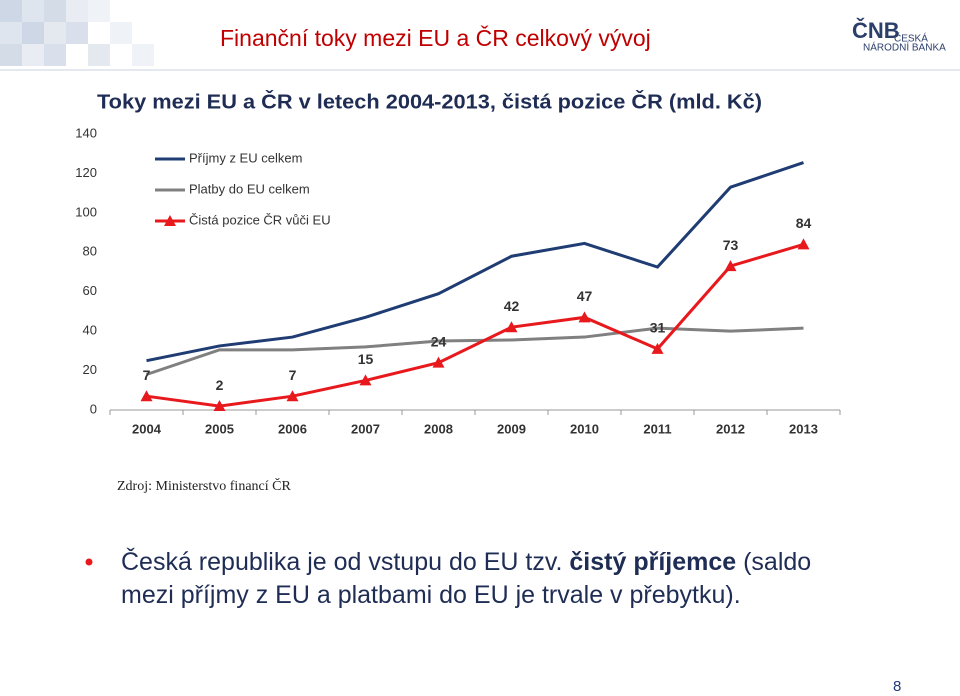  I want to click on data-label: 73, so click(731, 245).